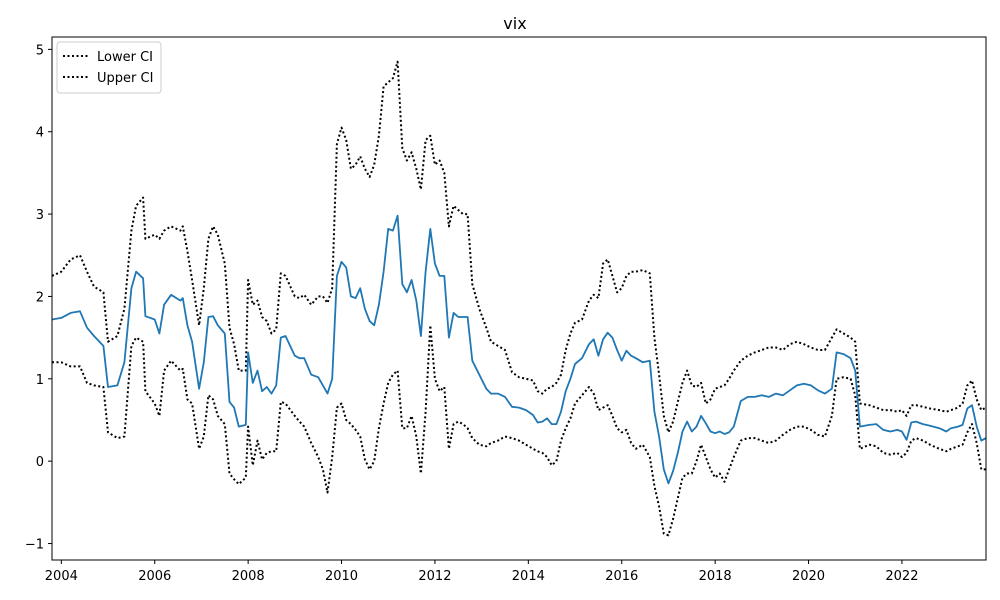  I want to click on x-tick-label: 2018, so click(715, 576).